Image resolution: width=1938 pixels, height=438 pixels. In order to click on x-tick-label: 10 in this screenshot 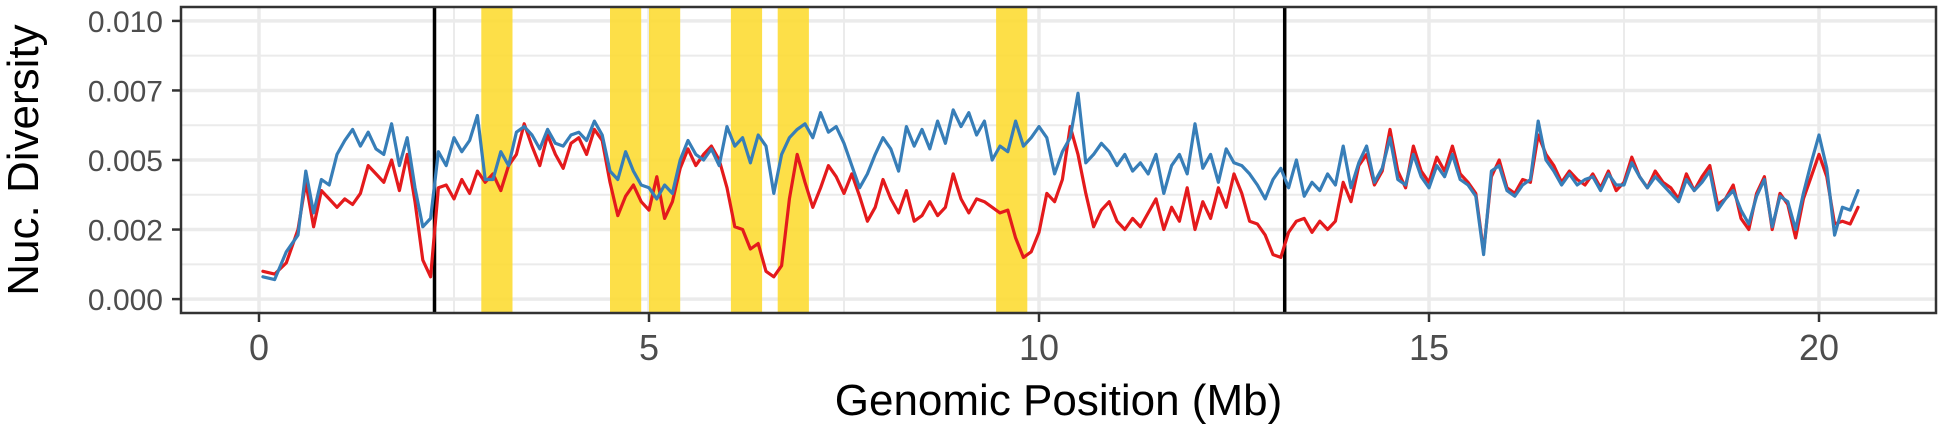, I will do `click(1039, 347)`.